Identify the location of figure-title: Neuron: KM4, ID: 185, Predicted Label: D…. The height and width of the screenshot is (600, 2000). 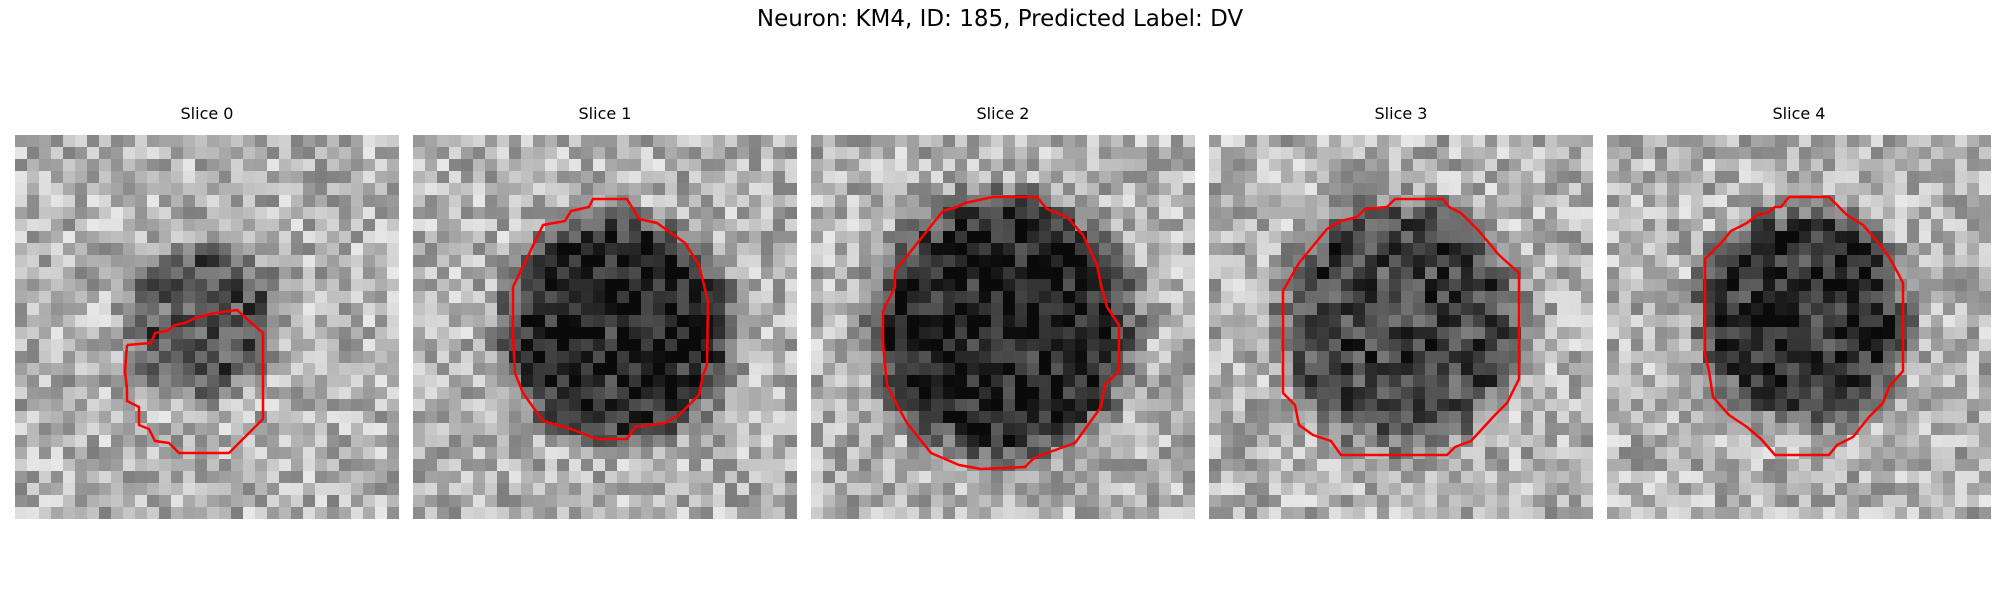
(1000, 19).